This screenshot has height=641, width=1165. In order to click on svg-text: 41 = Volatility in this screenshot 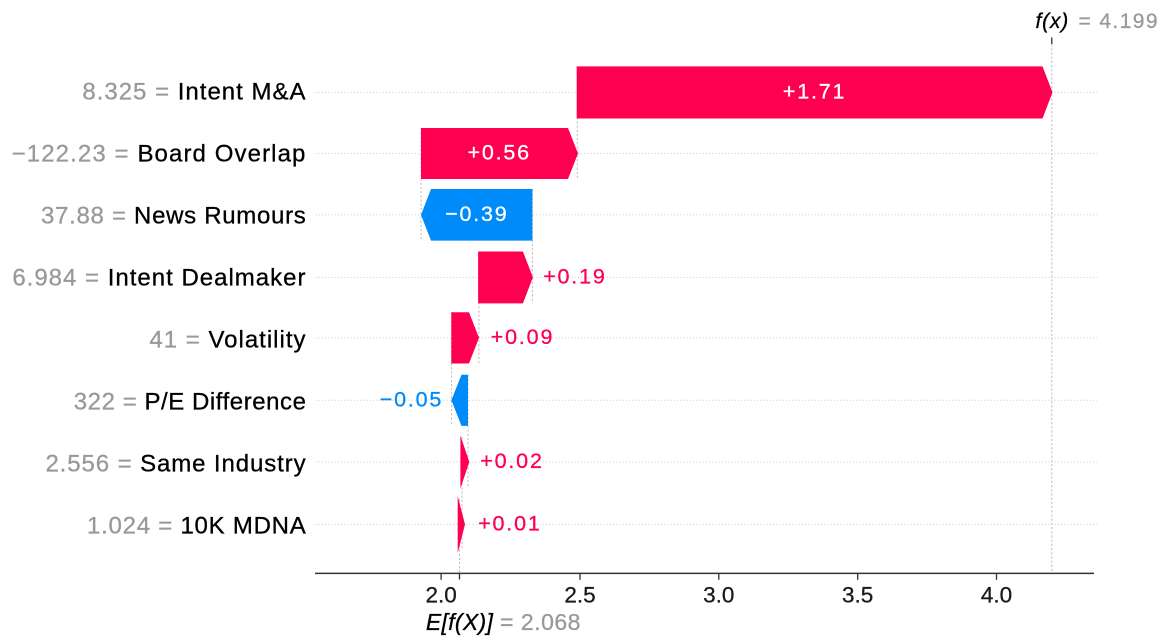, I will do `click(227, 339)`.